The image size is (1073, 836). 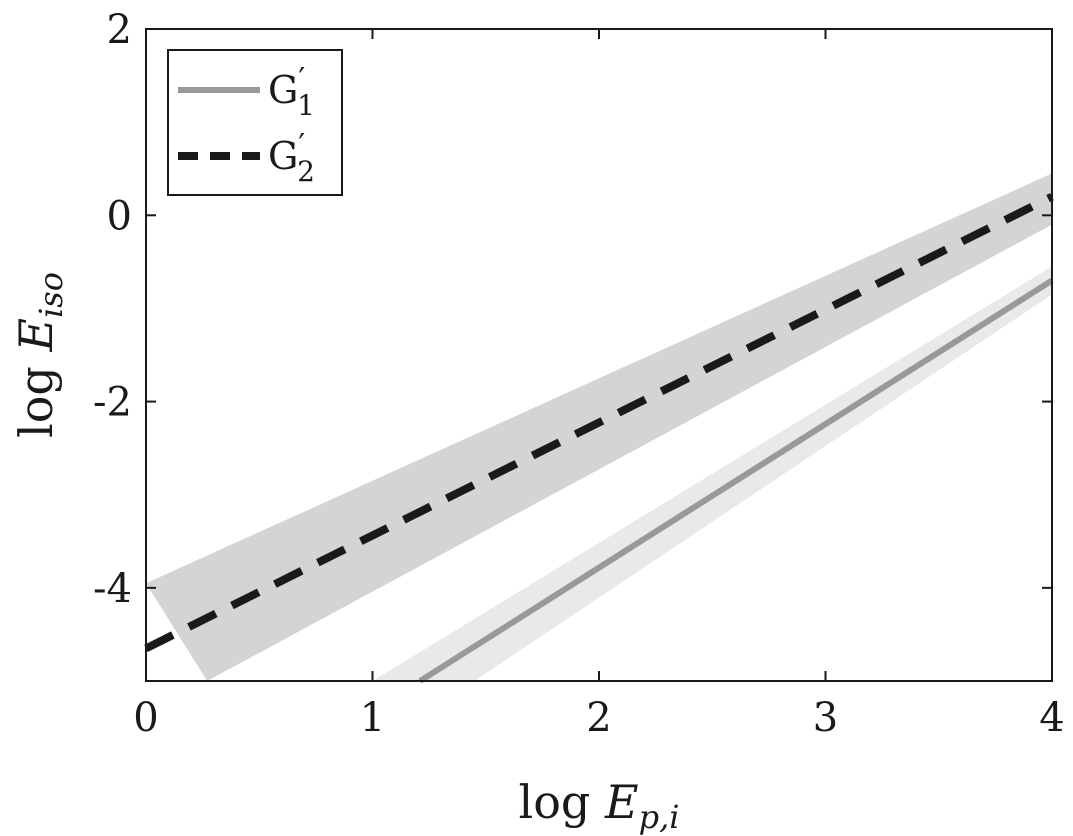 What do you see at coordinates (599, 805) in the screenshot?
I see `x-axis-label: log Ep,i` at bounding box center [599, 805].